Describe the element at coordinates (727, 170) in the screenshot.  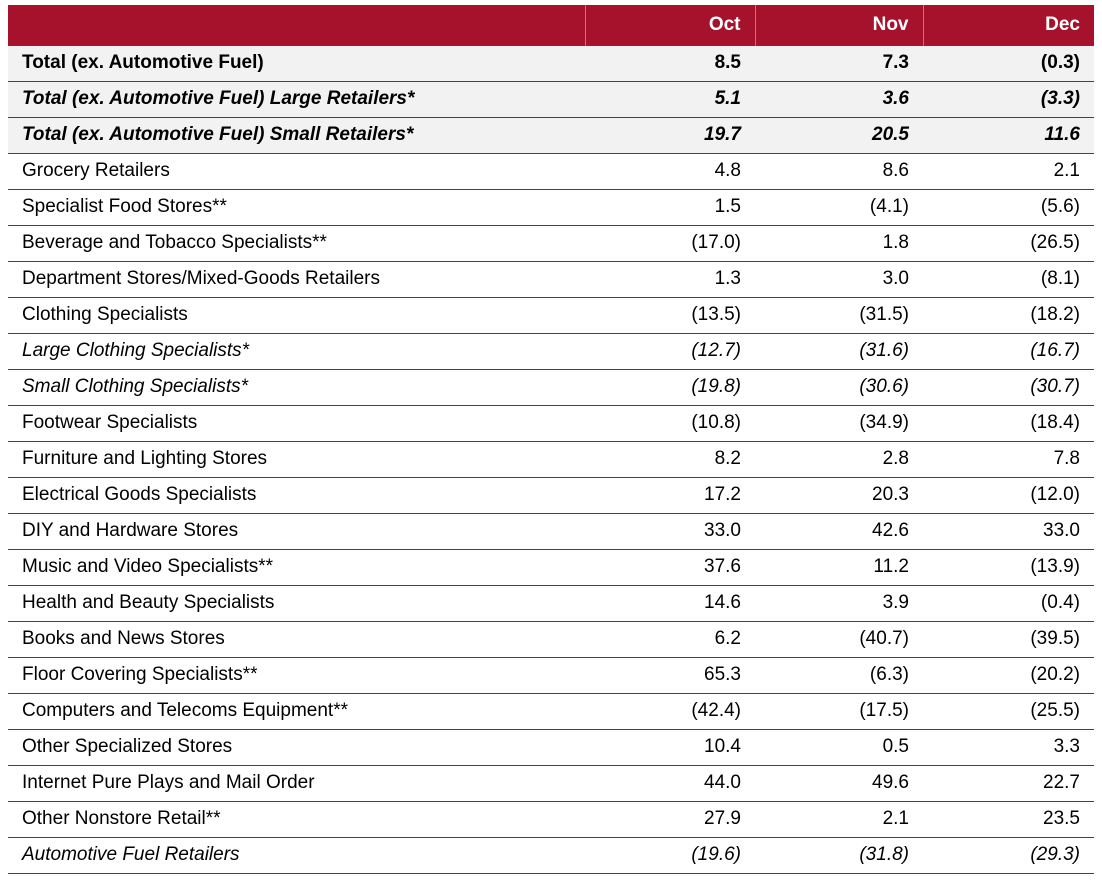
I see `cell-value: 4.8` at that location.